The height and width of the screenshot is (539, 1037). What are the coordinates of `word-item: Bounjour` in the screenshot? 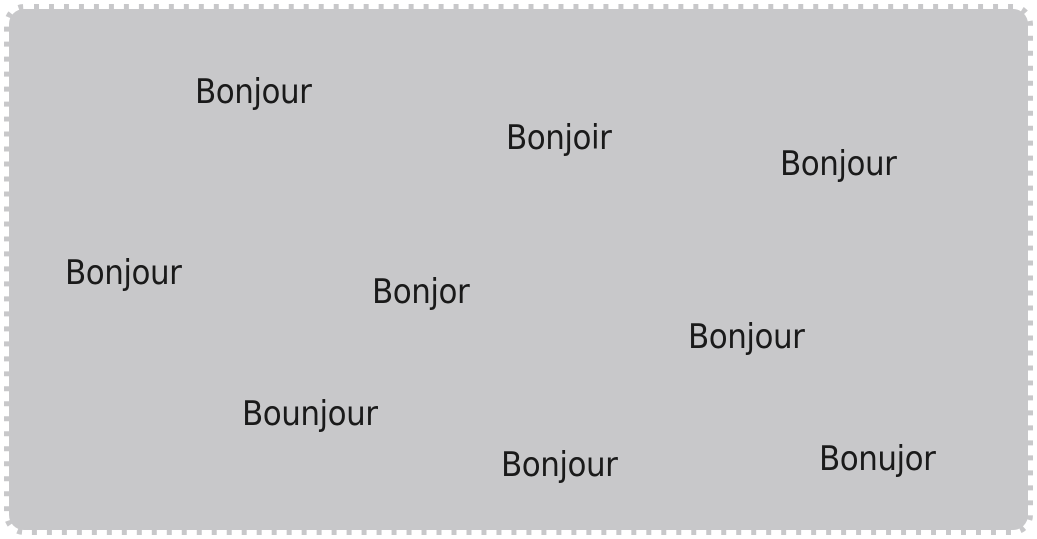 It's located at (310, 414).